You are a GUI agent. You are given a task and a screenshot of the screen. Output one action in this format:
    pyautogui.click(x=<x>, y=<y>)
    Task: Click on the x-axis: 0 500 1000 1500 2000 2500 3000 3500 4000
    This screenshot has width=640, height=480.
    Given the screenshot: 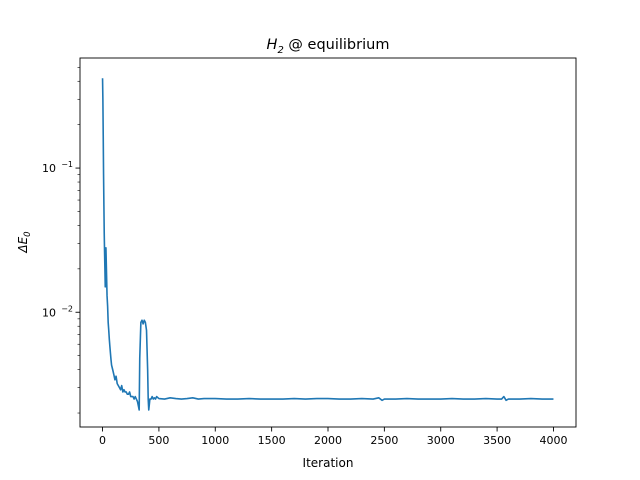 What is the action you would take?
    pyautogui.click(x=333, y=437)
    